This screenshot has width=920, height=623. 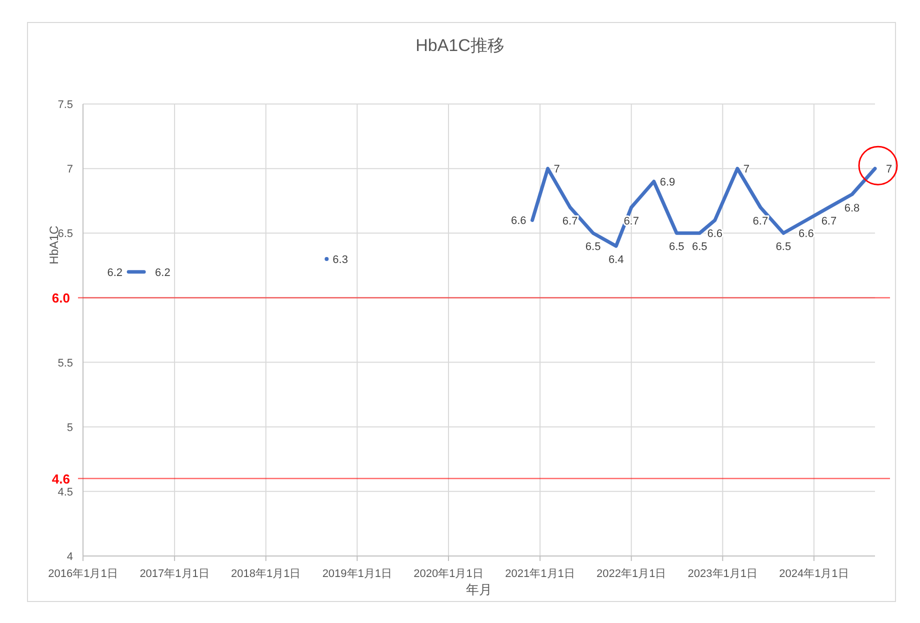 I want to click on y-tick-label: 4, so click(x=69, y=557).